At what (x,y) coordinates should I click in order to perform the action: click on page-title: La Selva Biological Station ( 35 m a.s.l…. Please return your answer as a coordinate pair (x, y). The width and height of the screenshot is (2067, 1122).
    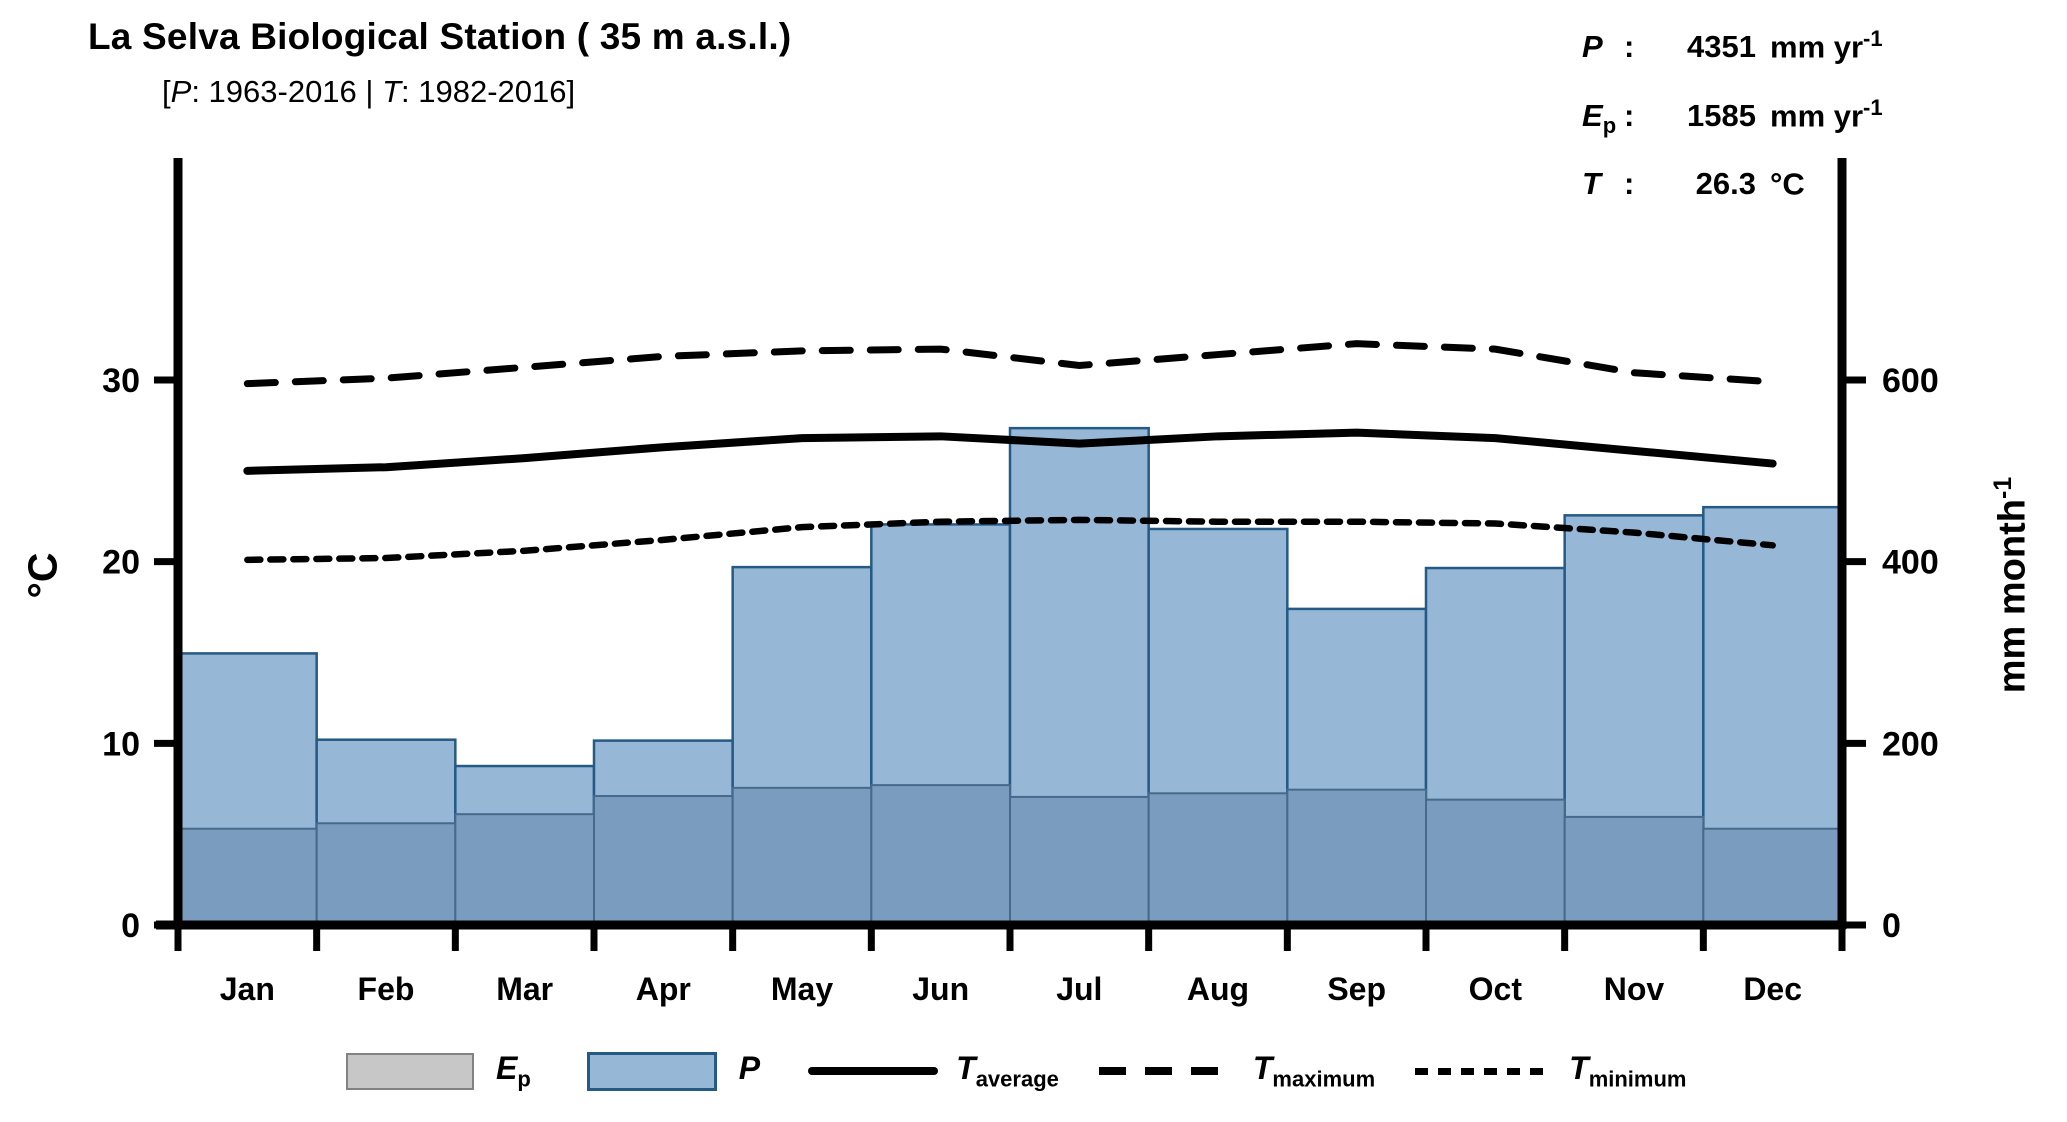
    Looking at the image, I should click on (440, 36).